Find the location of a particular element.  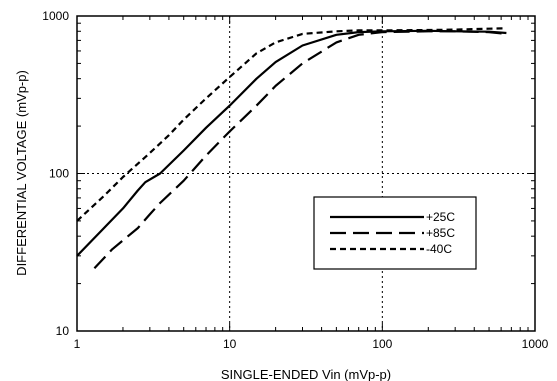

legend: +25C +85C -40C is located at coordinates (395, 233).